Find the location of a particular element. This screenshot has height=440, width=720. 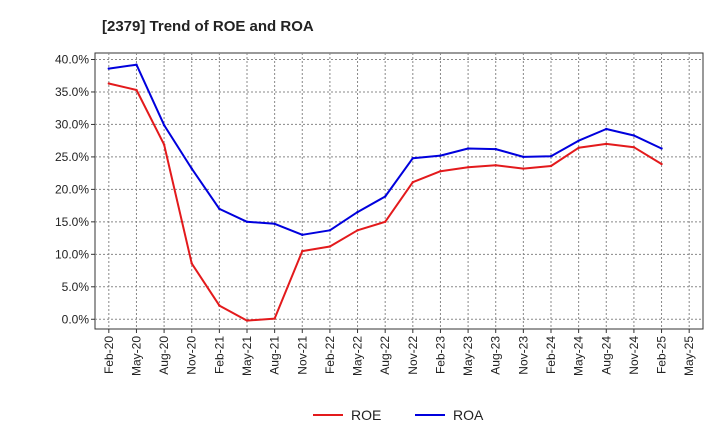

legend: ROE ROA is located at coordinates (398, 415).